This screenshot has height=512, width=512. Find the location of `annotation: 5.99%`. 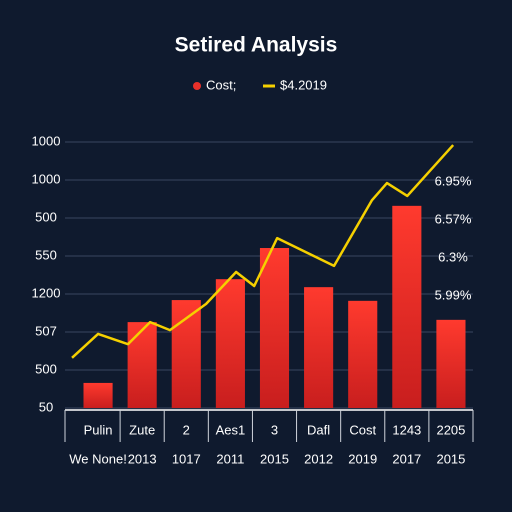

annotation: 5.99% is located at coordinates (453, 294).